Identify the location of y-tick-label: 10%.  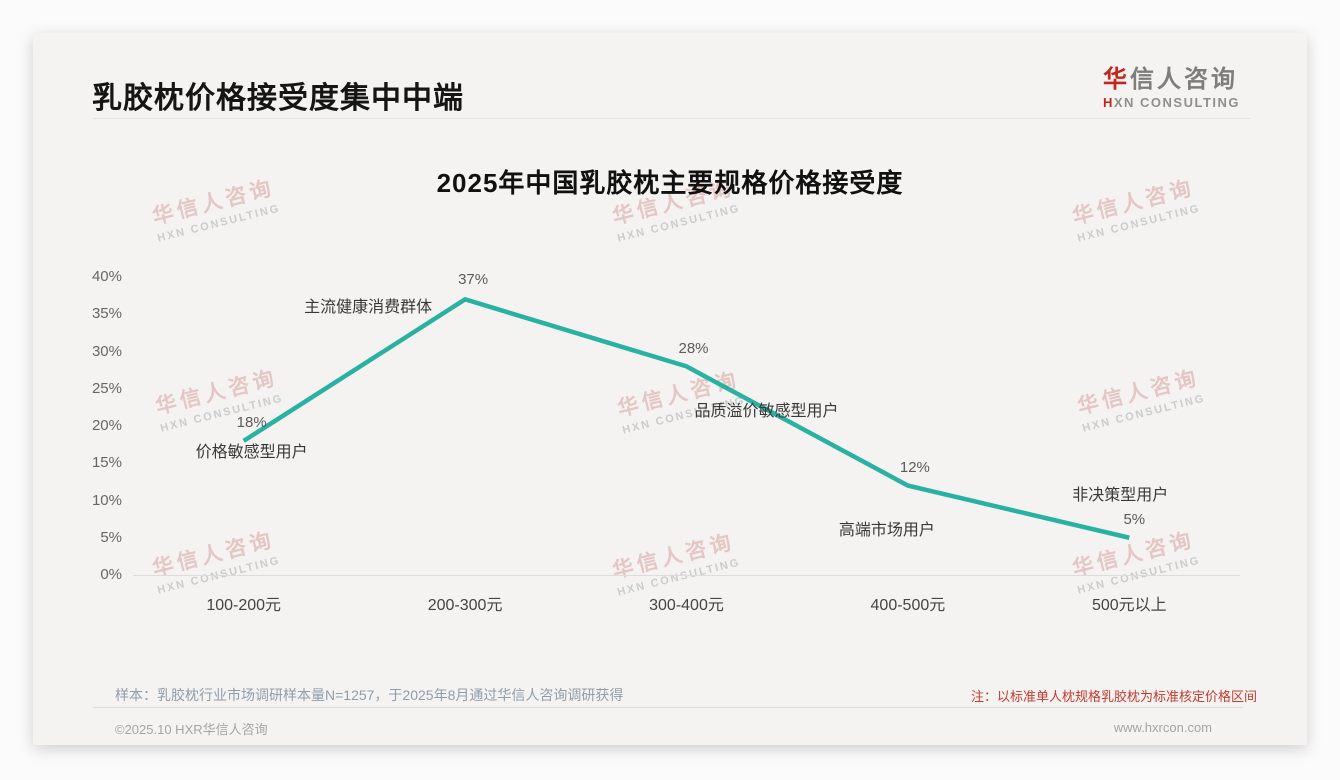
(106, 500).